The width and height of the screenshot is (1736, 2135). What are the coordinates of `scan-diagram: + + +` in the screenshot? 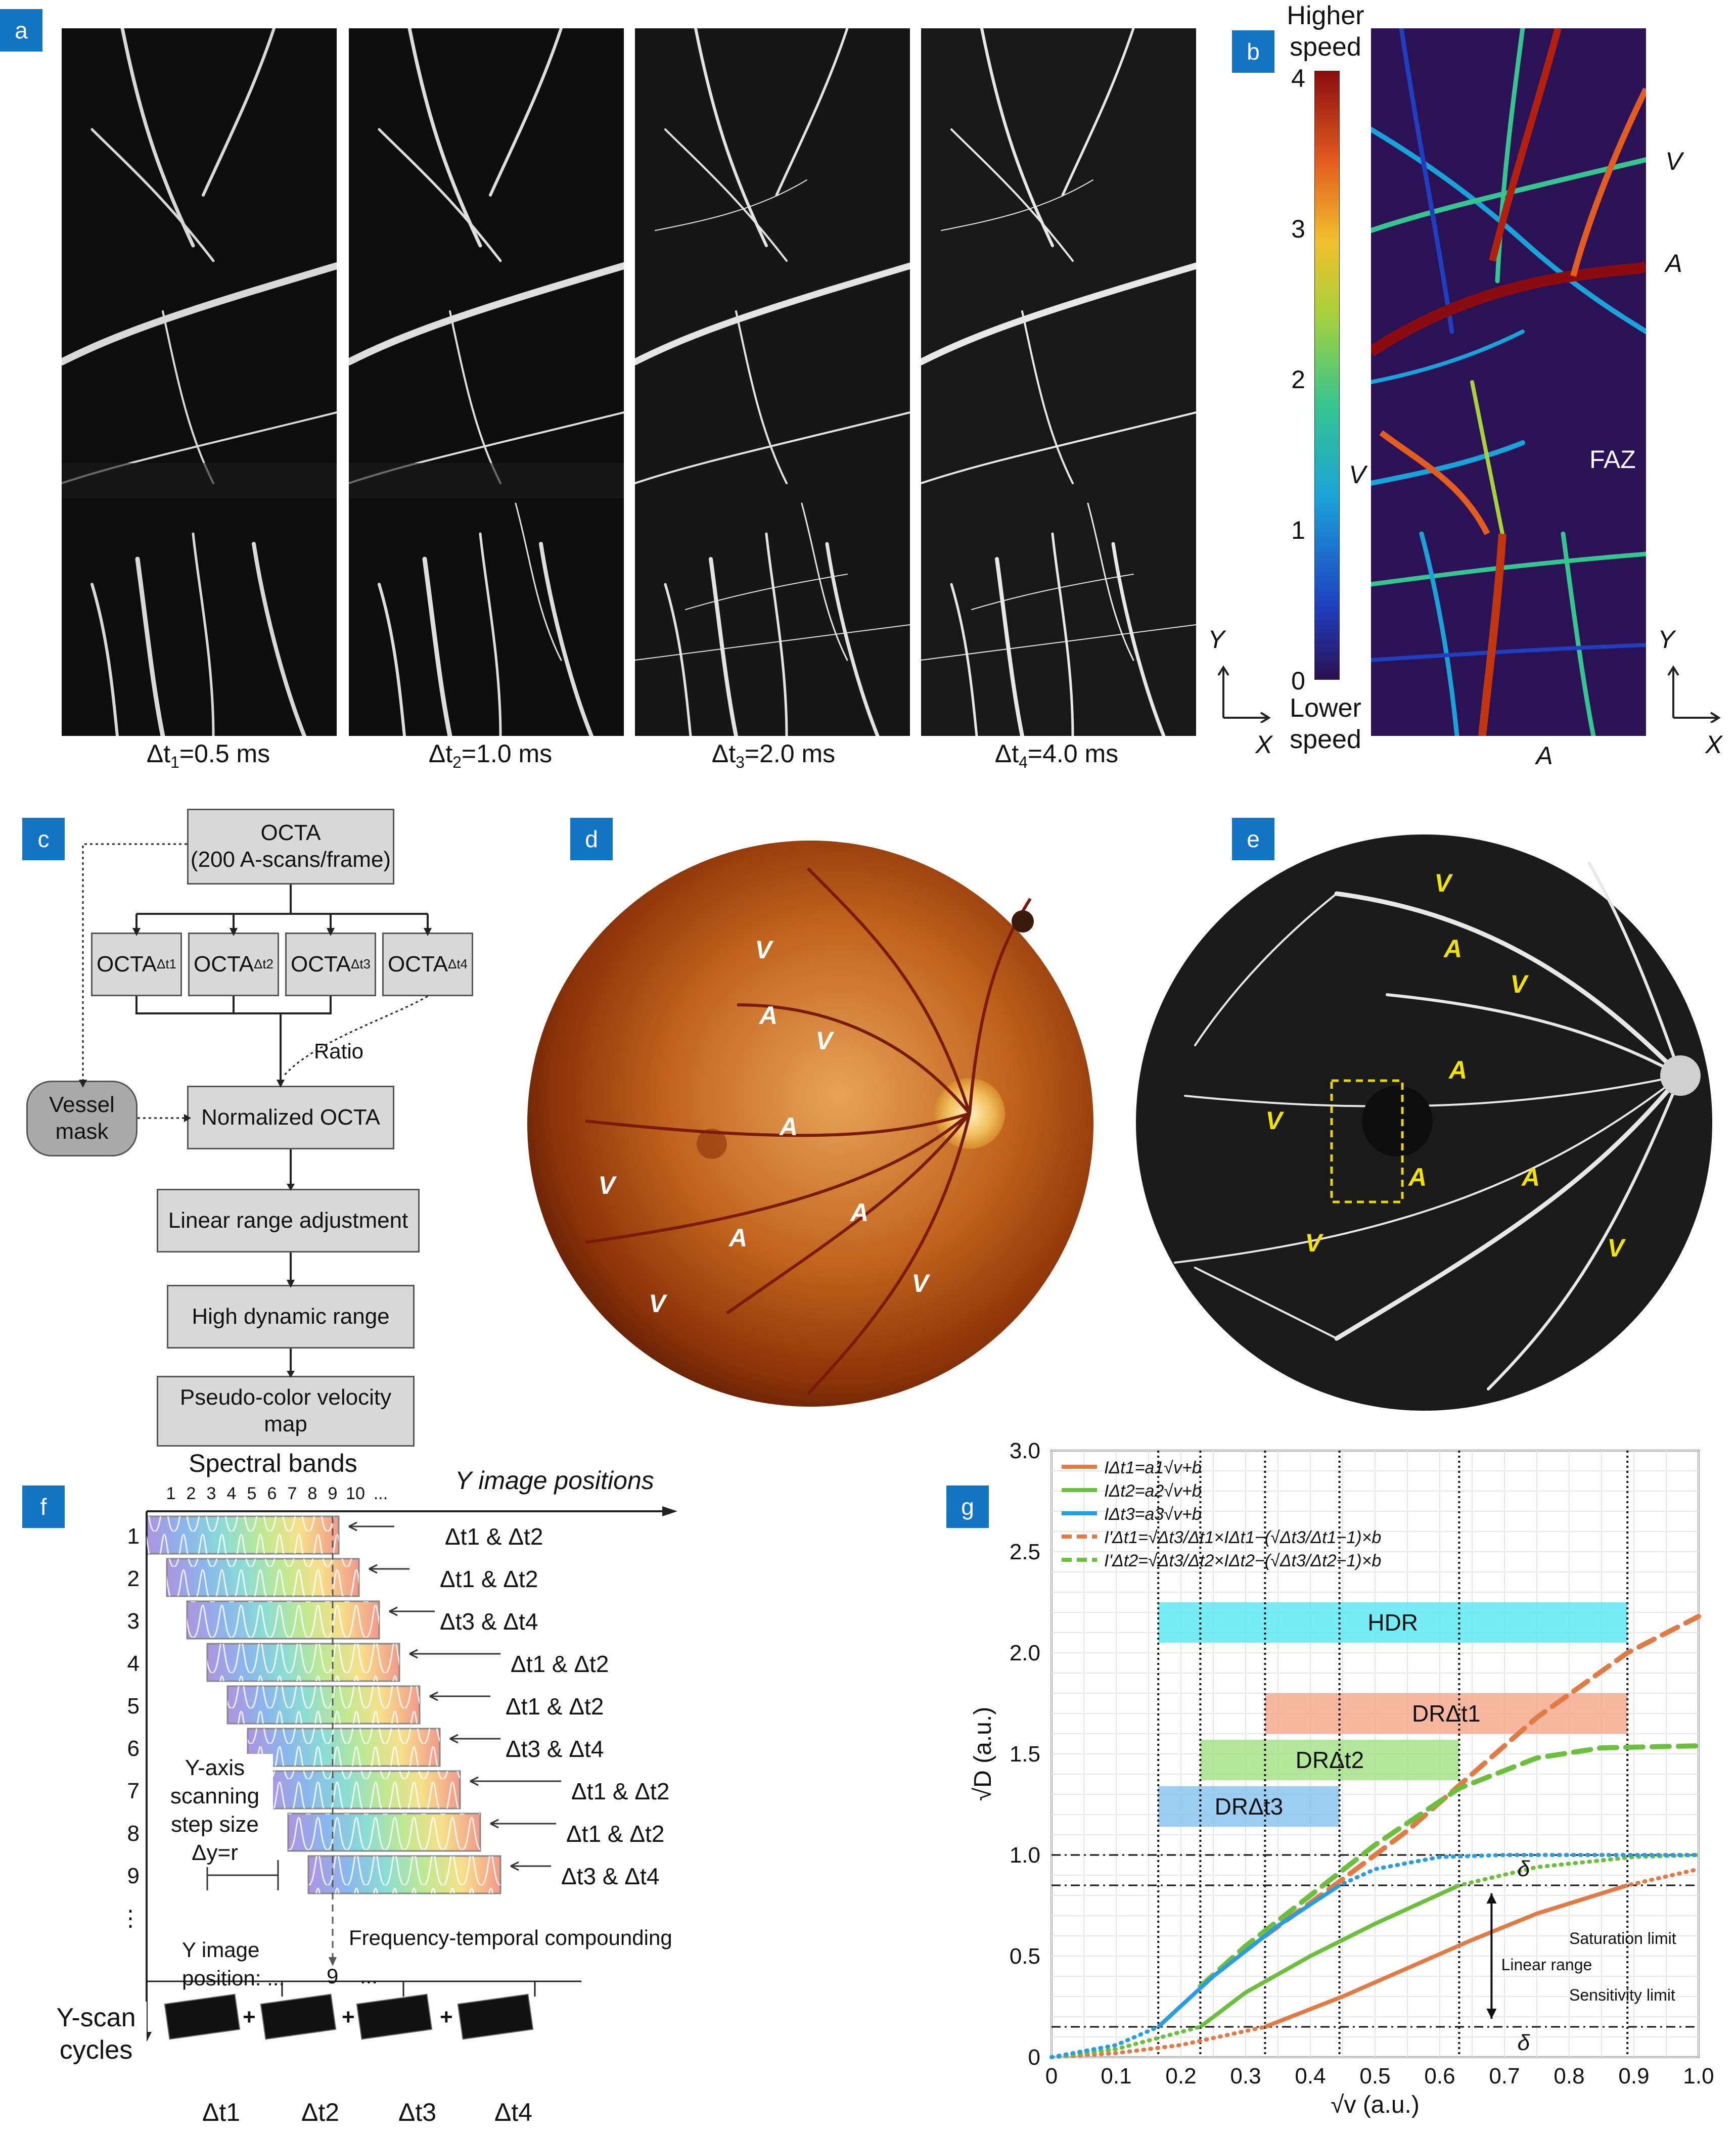 It's located at (409, 1774).